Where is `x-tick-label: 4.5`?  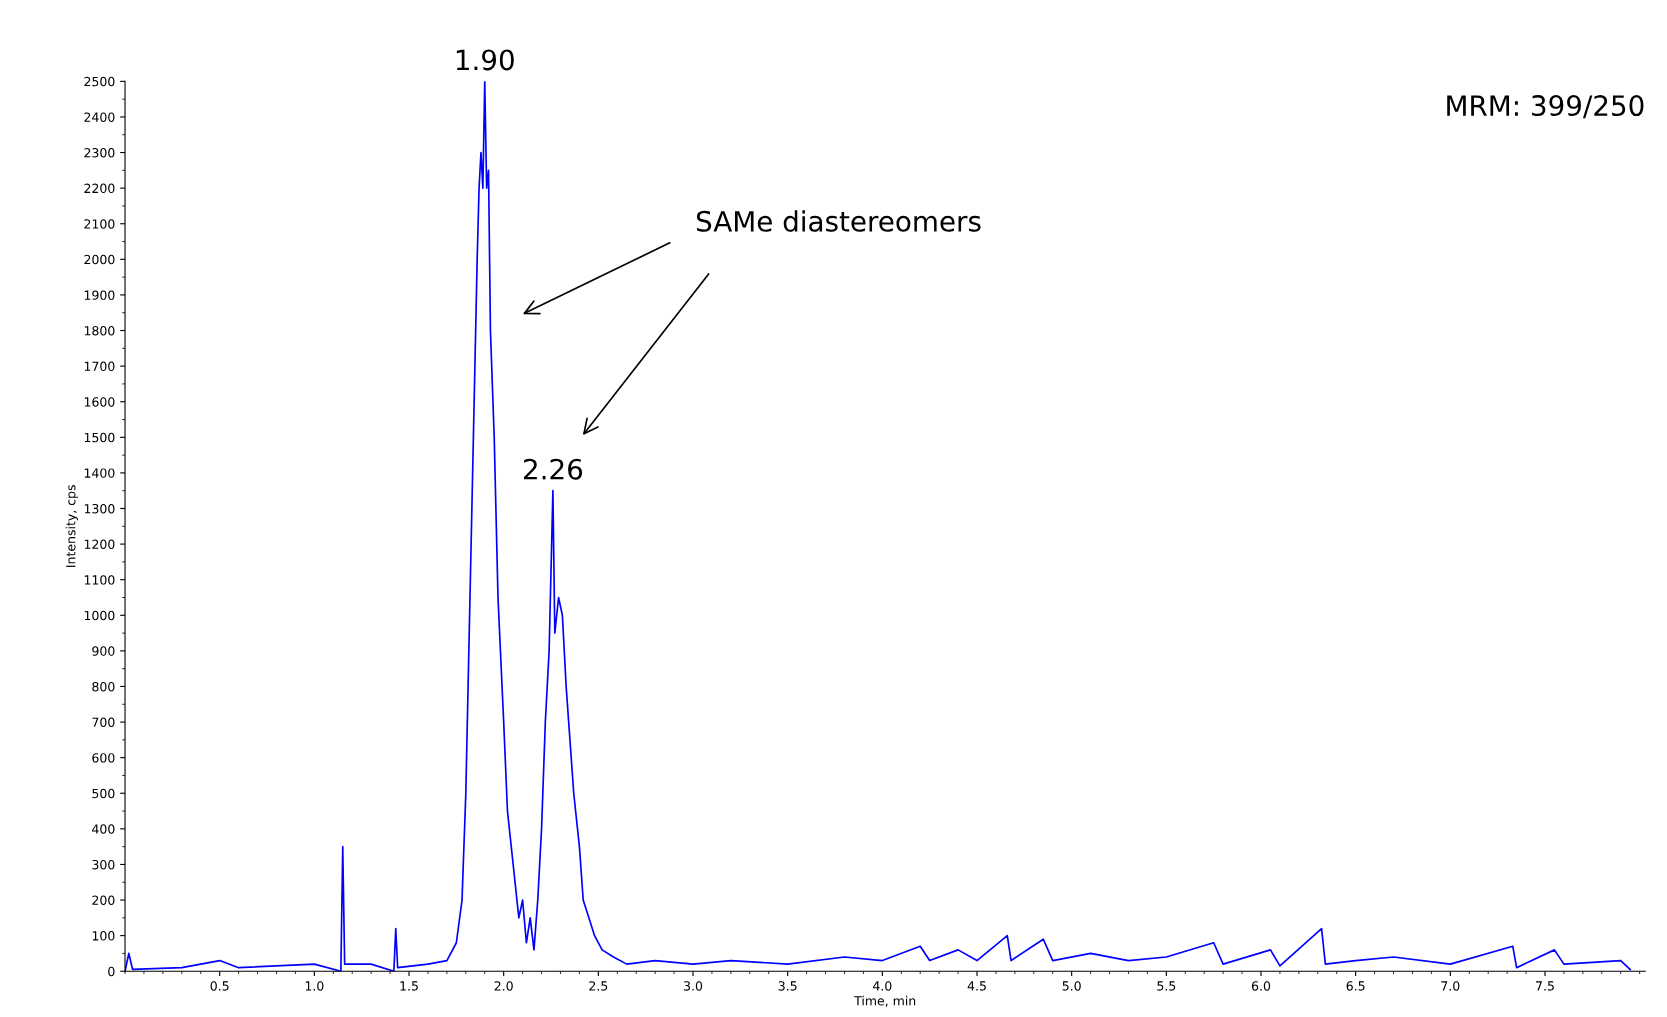 x-tick-label: 4.5 is located at coordinates (976, 986).